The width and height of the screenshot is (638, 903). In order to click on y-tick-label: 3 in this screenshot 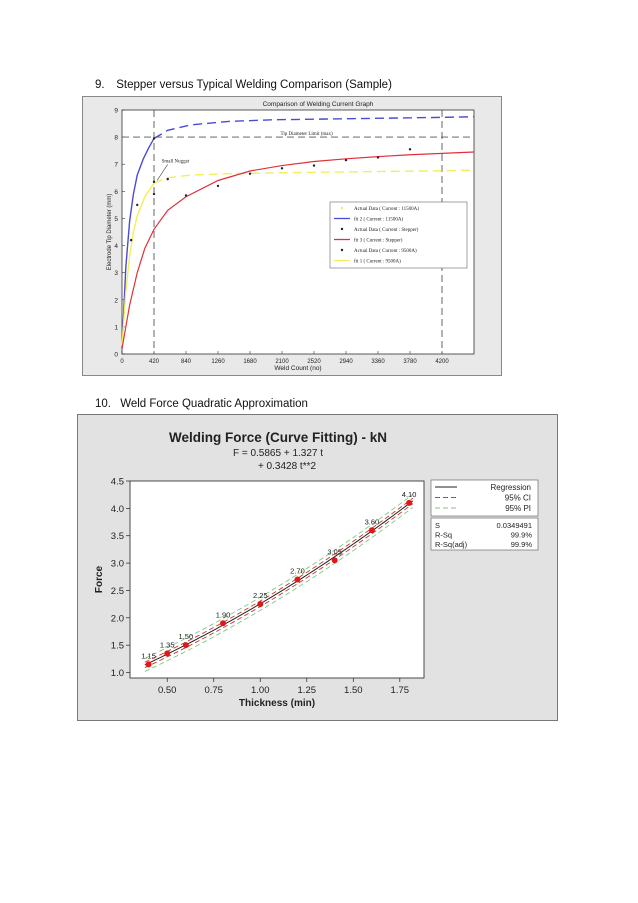, I will do `click(116, 273)`.